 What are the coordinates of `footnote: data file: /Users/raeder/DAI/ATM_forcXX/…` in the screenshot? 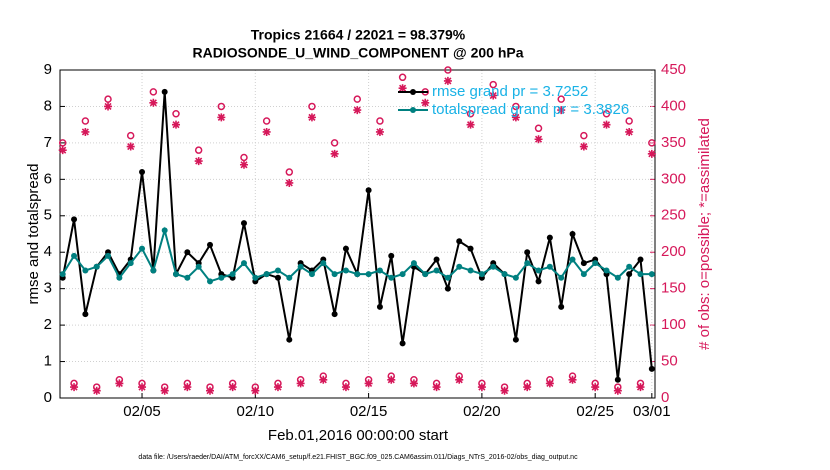 It's located at (358, 457).